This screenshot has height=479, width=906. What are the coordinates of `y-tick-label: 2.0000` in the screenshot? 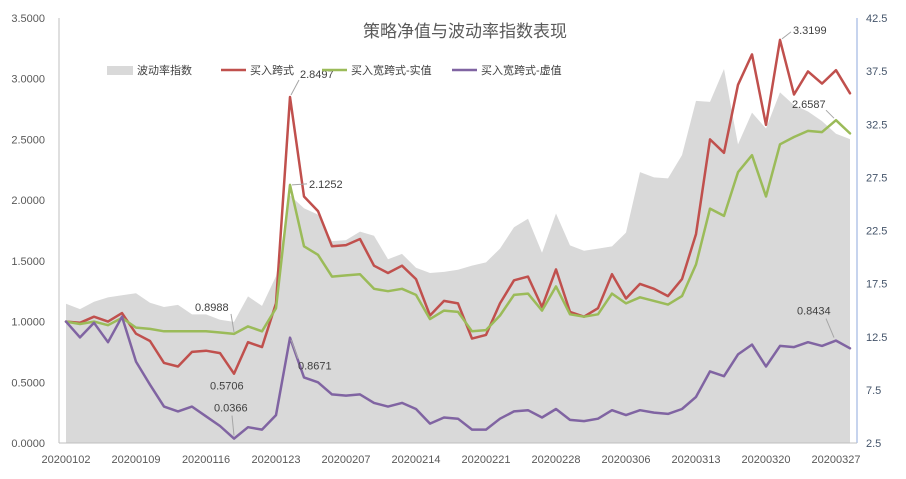 It's located at (28, 201).